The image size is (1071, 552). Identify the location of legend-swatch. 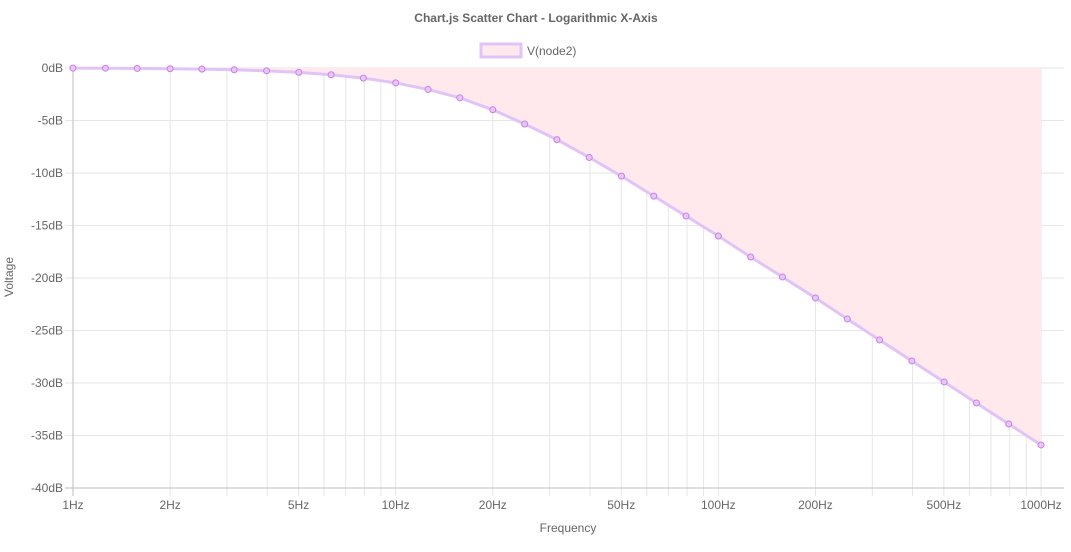
(501, 50).